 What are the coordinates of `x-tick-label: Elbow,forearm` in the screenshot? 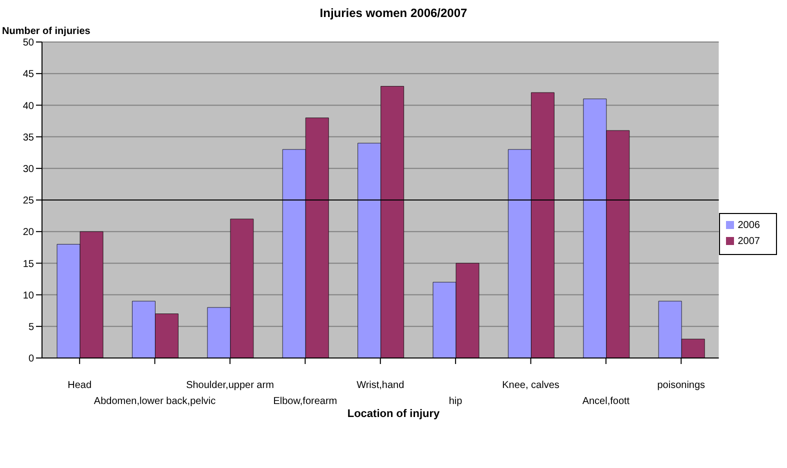 It's located at (305, 401).